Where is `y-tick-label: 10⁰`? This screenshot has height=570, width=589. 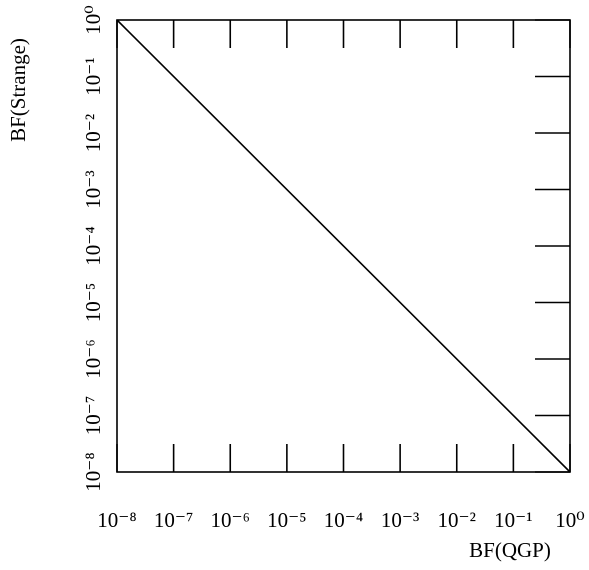 y-tick-label: 10⁰ is located at coordinates (93, 19).